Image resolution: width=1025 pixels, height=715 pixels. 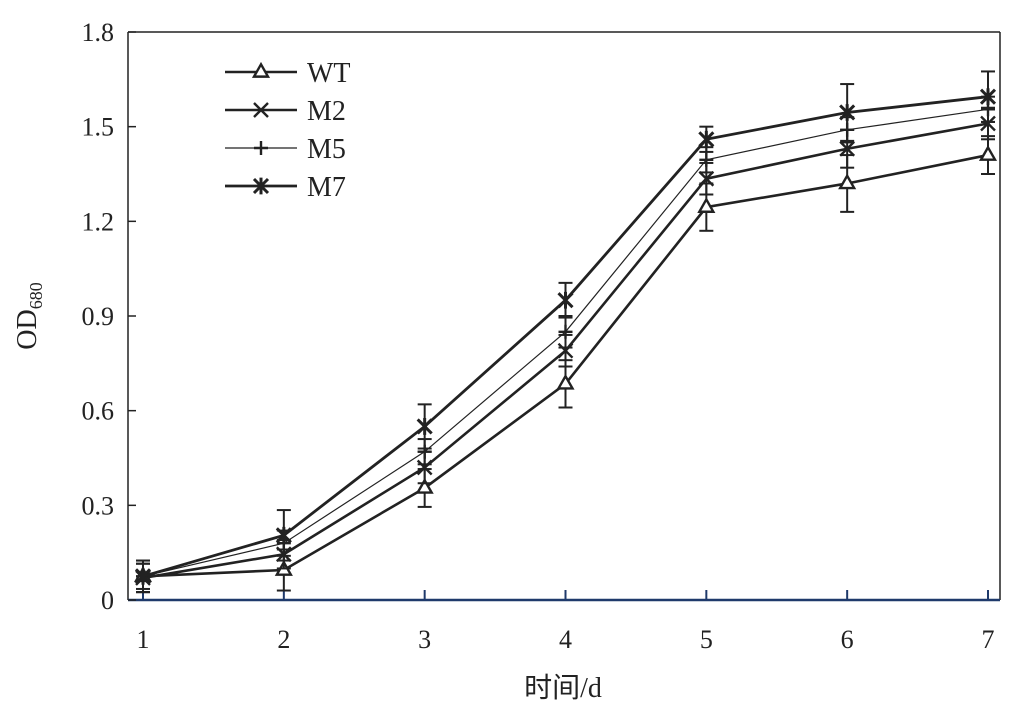 What do you see at coordinates (98, 32) in the screenshot?
I see `y-tick-label: 1.8` at bounding box center [98, 32].